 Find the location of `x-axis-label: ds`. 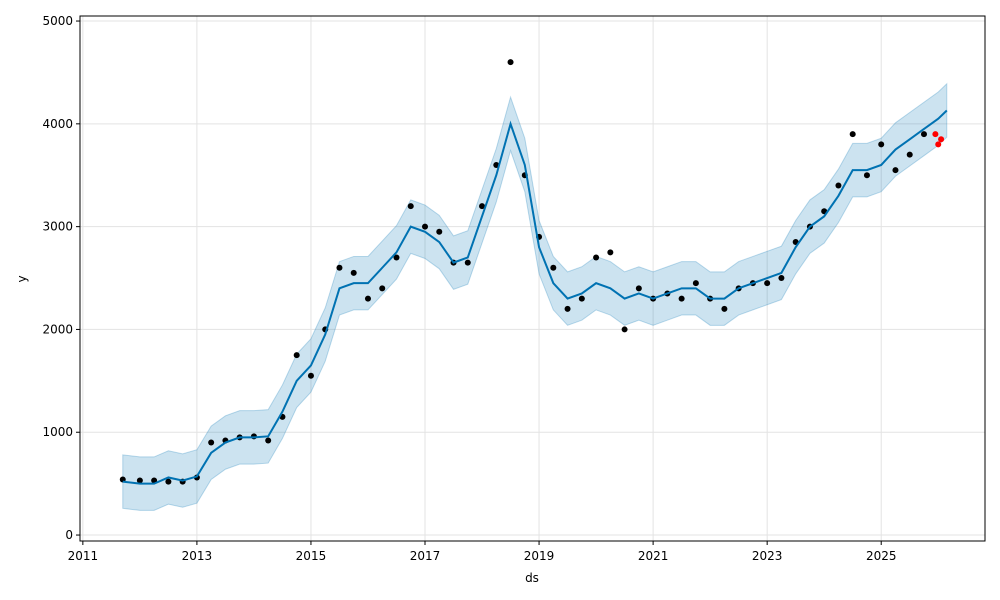

x-axis-label: ds is located at coordinates (532, 578).